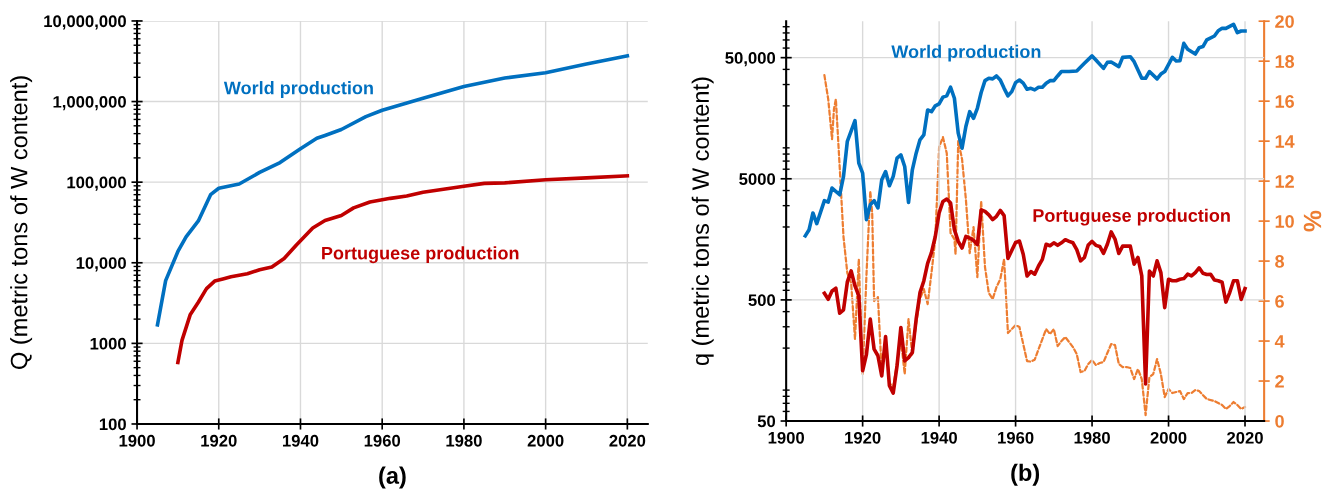 The height and width of the screenshot is (493, 1337). Describe the element at coordinates (1280, 261) in the screenshot. I see `y2-tick-label: 8` at that location.